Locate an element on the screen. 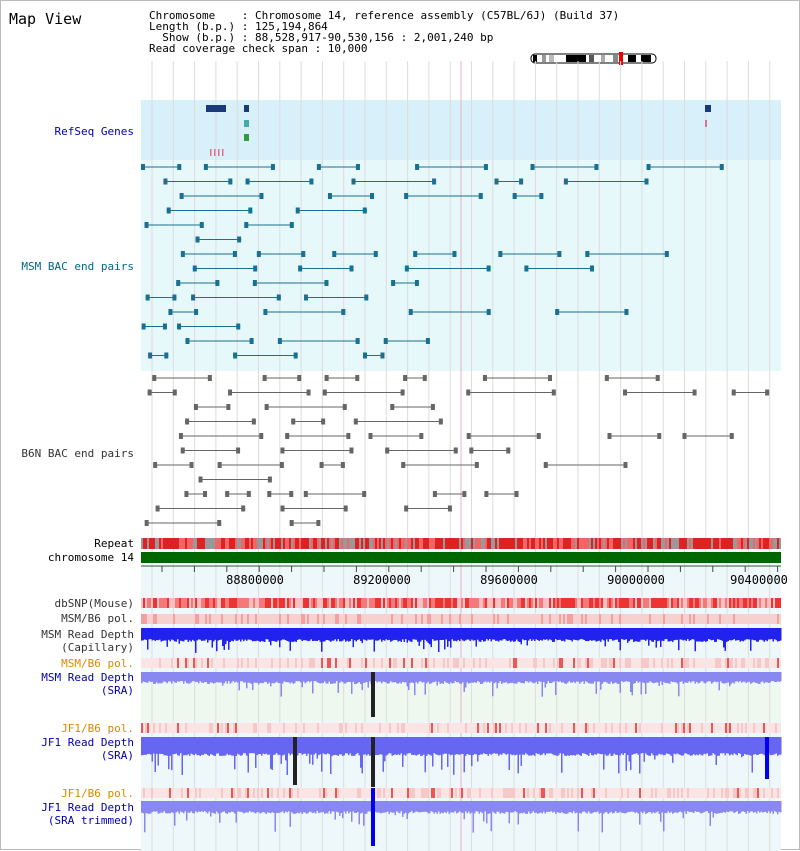 This screenshot has height=851, width=800. track-label-msm-bac: MSM BAC end pairs is located at coordinates (77, 266).